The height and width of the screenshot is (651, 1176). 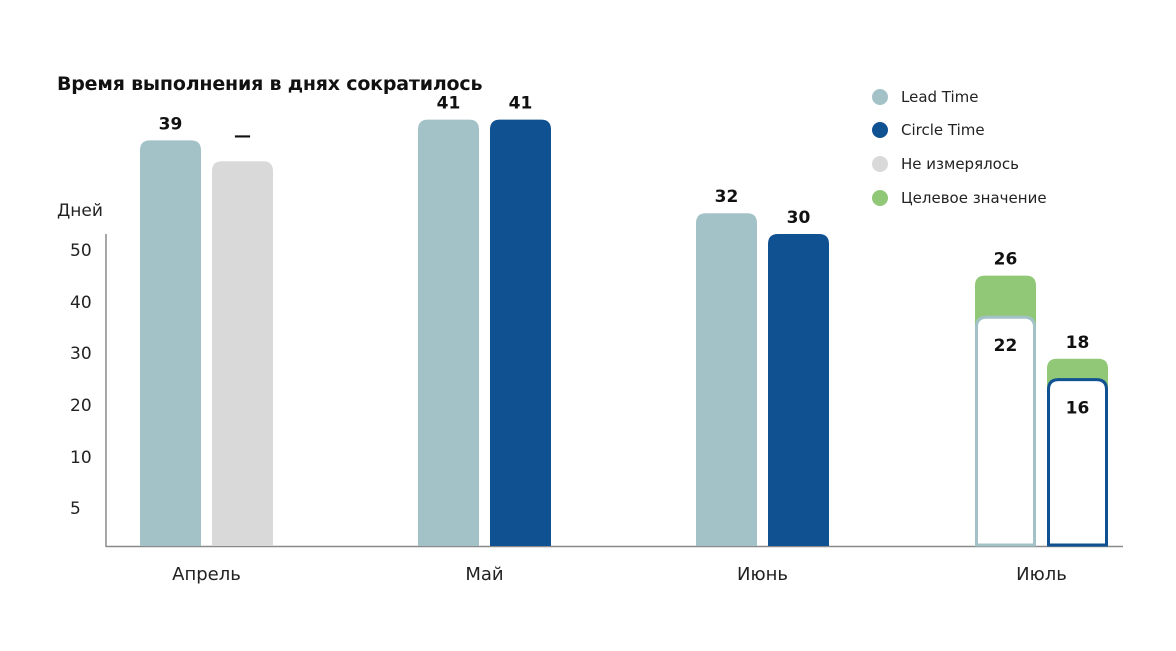 I want to click on x-tick-label: Апрель, so click(x=206, y=574).